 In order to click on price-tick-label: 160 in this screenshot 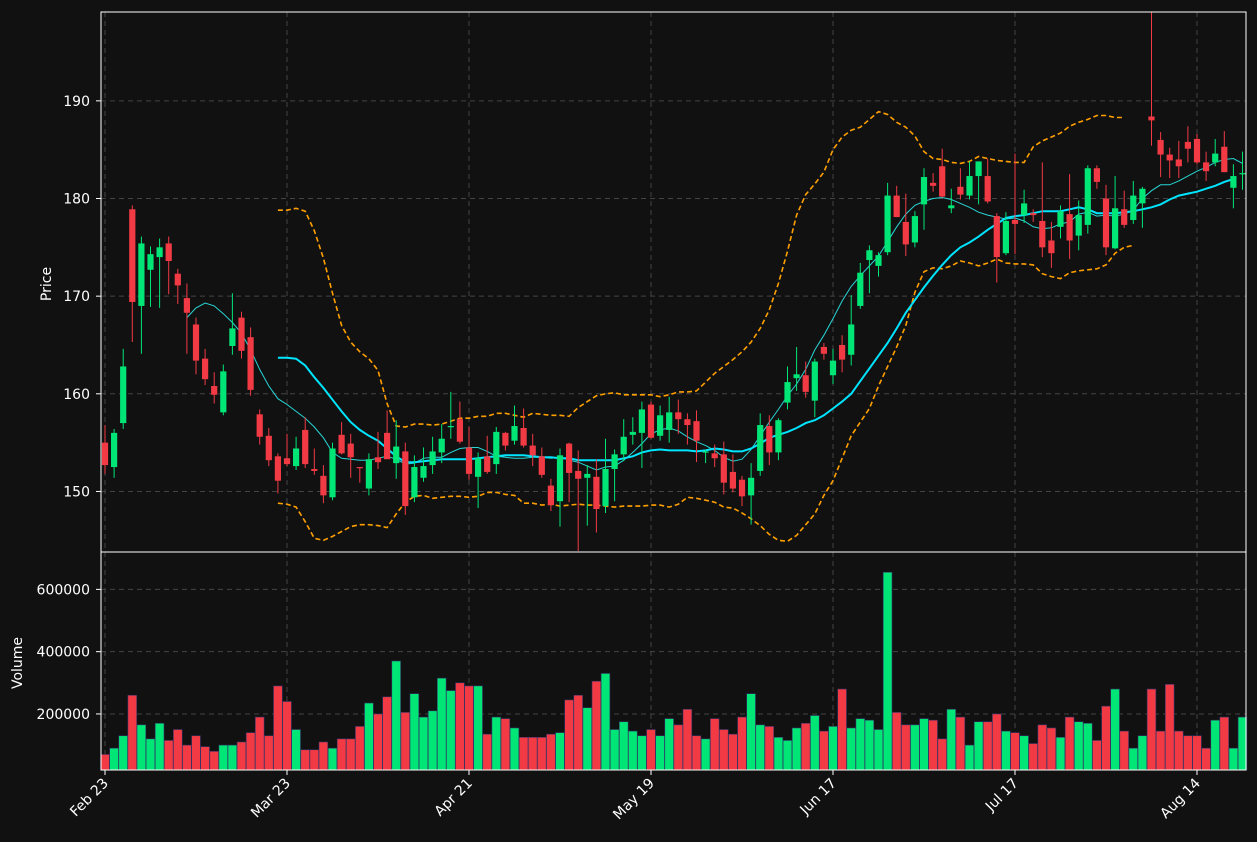, I will do `click(76, 395)`.